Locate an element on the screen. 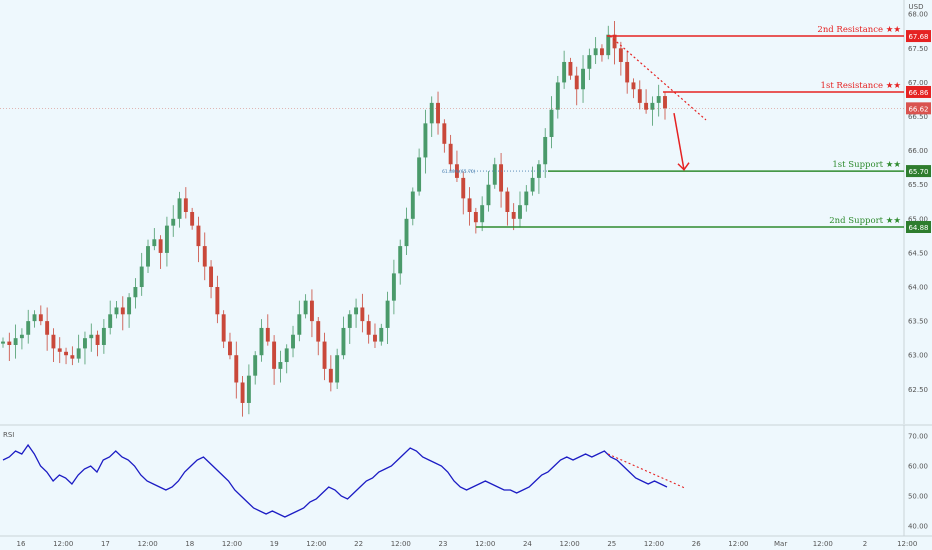 The height and width of the screenshot is (550, 932). forecast-arrow-head is located at coordinates (683, 166).